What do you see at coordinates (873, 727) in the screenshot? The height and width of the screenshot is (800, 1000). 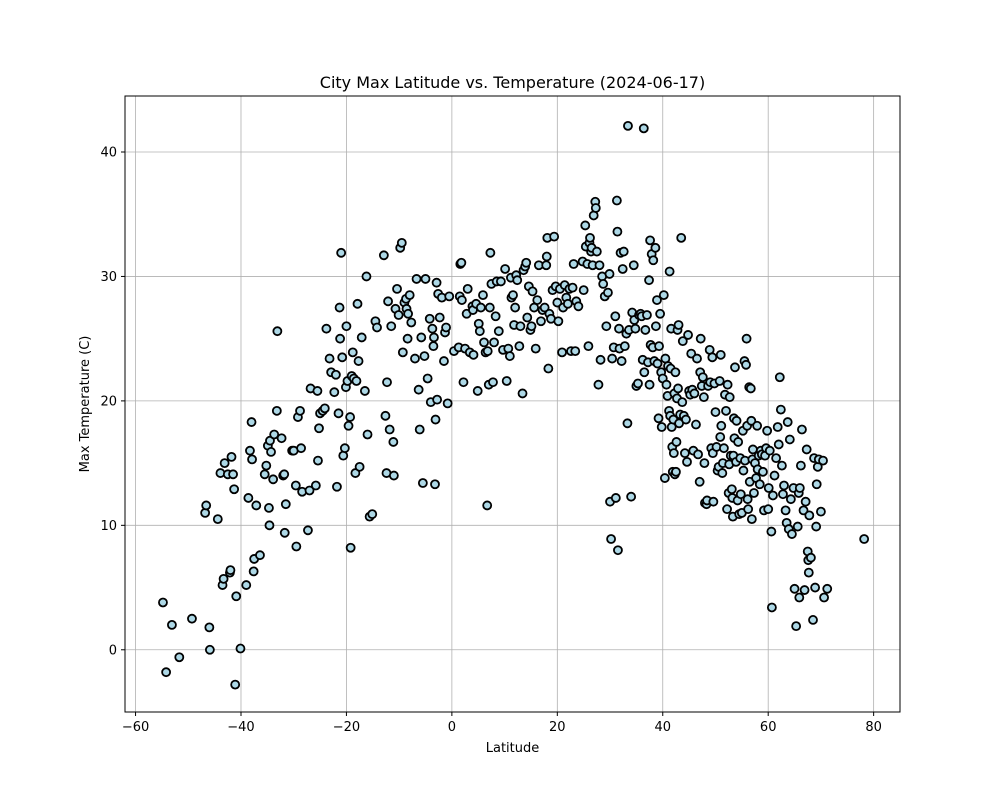 I see `x-tick-label: 80` at bounding box center [873, 727].